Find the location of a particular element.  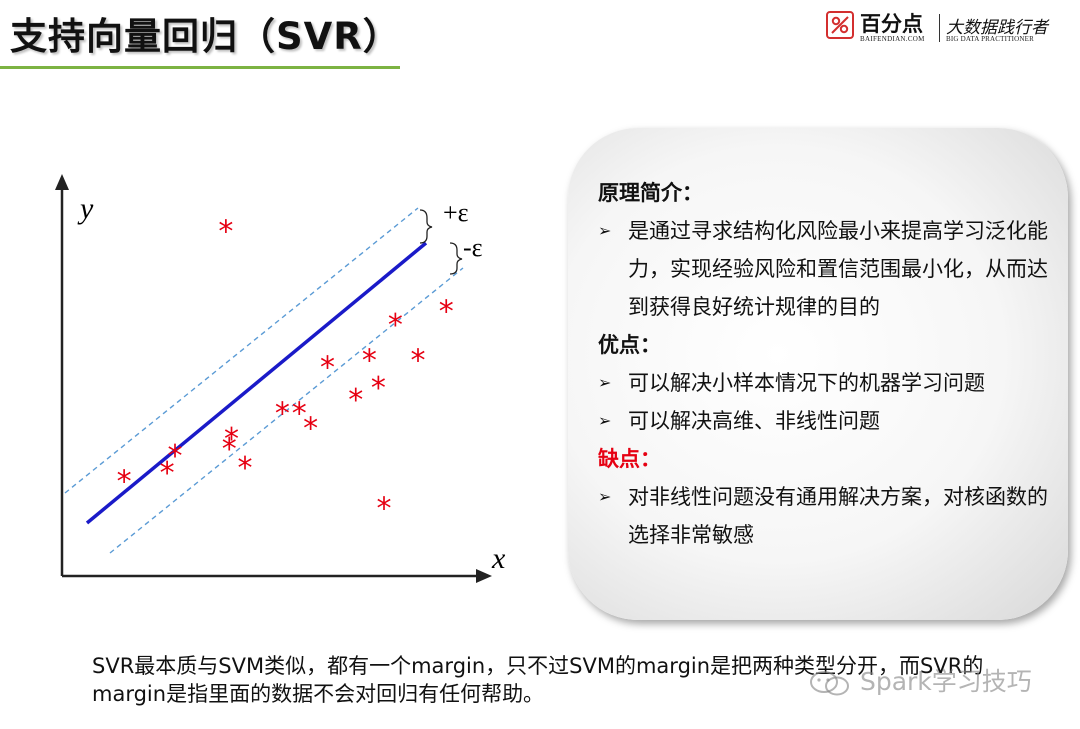

wechat-icon is located at coordinates (829, 683).